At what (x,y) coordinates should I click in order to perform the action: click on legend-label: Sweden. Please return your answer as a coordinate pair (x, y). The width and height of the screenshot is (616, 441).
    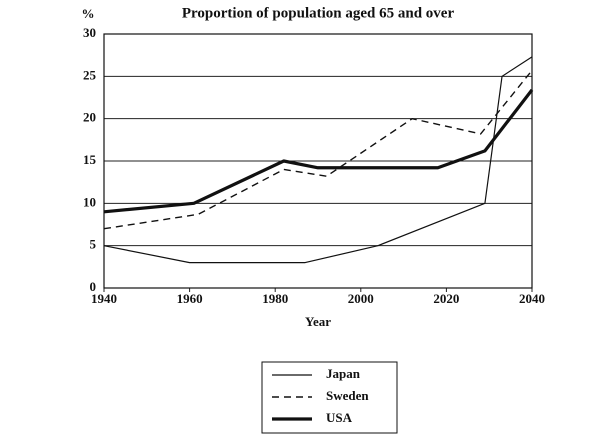
    Looking at the image, I should click on (347, 395).